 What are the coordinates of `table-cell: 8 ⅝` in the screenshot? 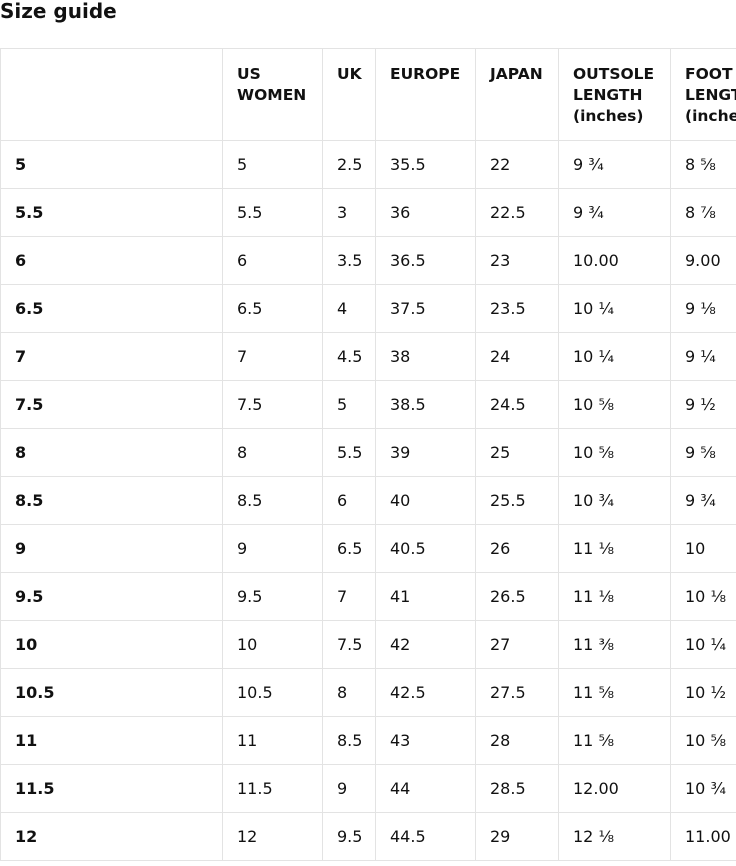 It's located at (703, 164).